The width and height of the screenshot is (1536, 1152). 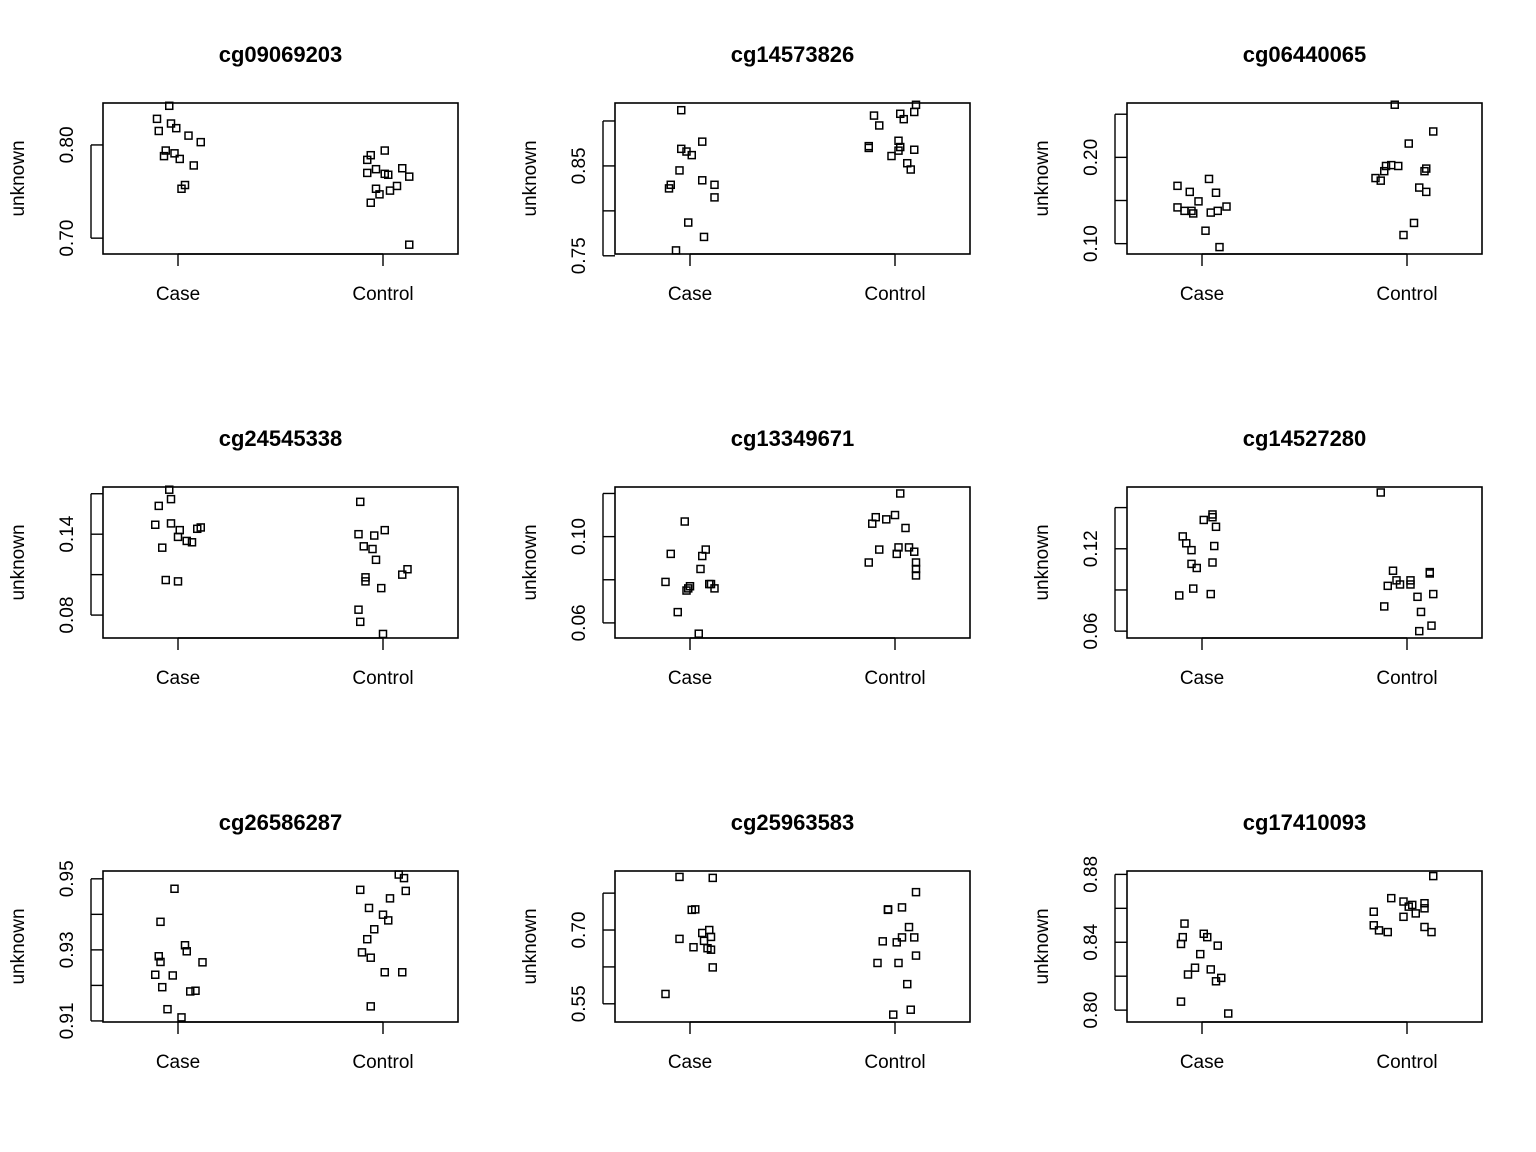 I want to click on y-tick-label: 0.91, so click(x=67, y=1020).